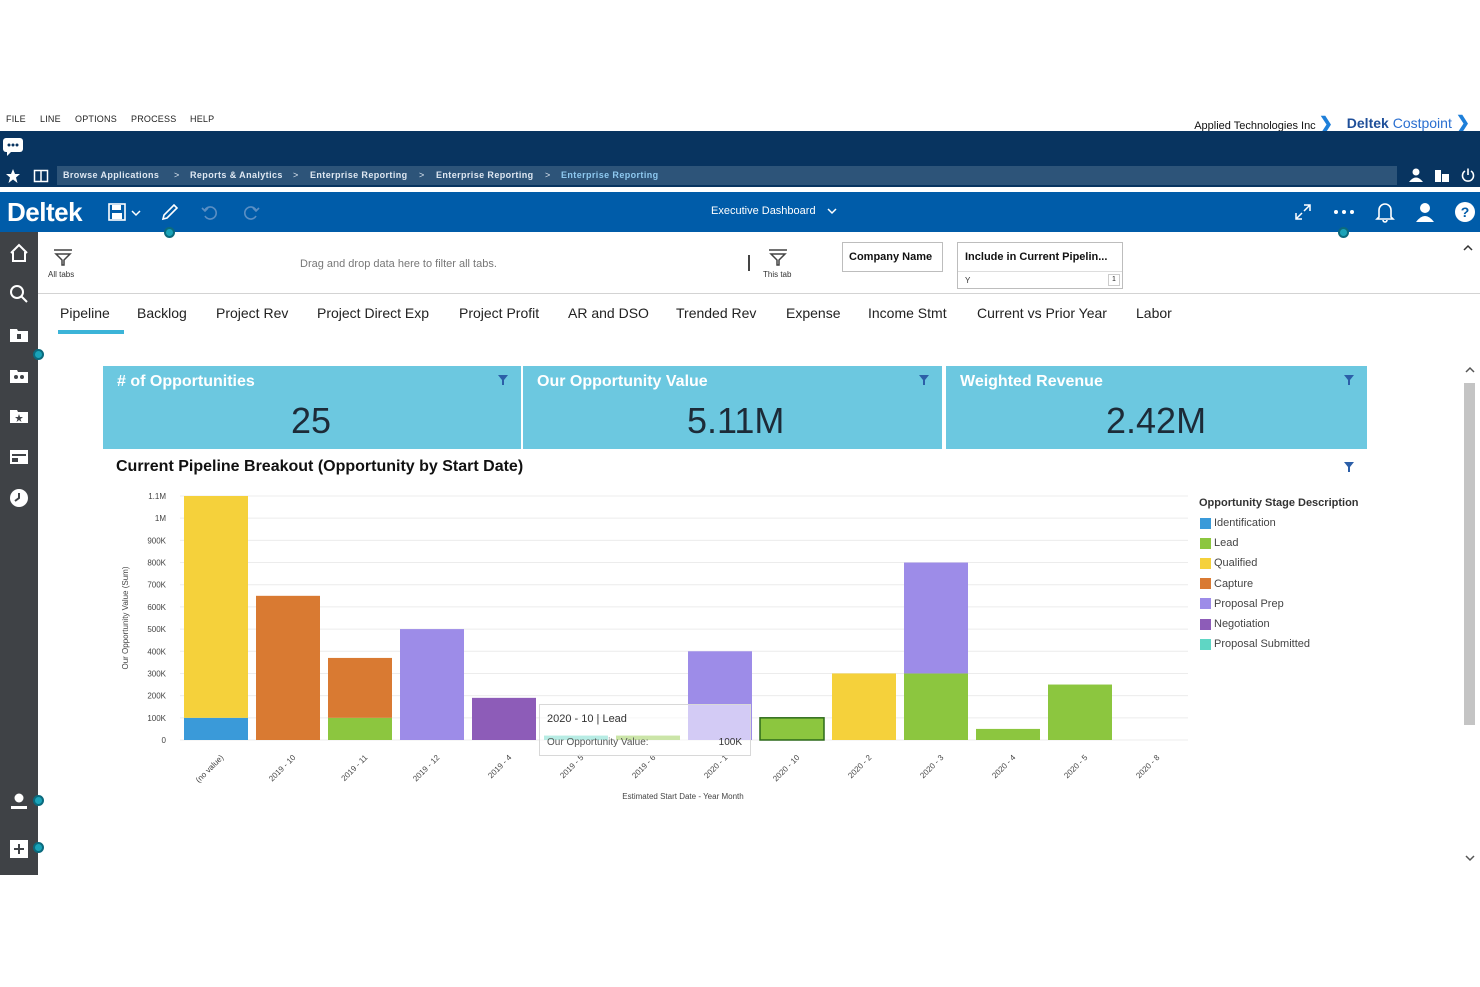 The height and width of the screenshot is (987, 1480). What do you see at coordinates (210, 214) in the screenshot?
I see `undo-icon` at bounding box center [210, 214].